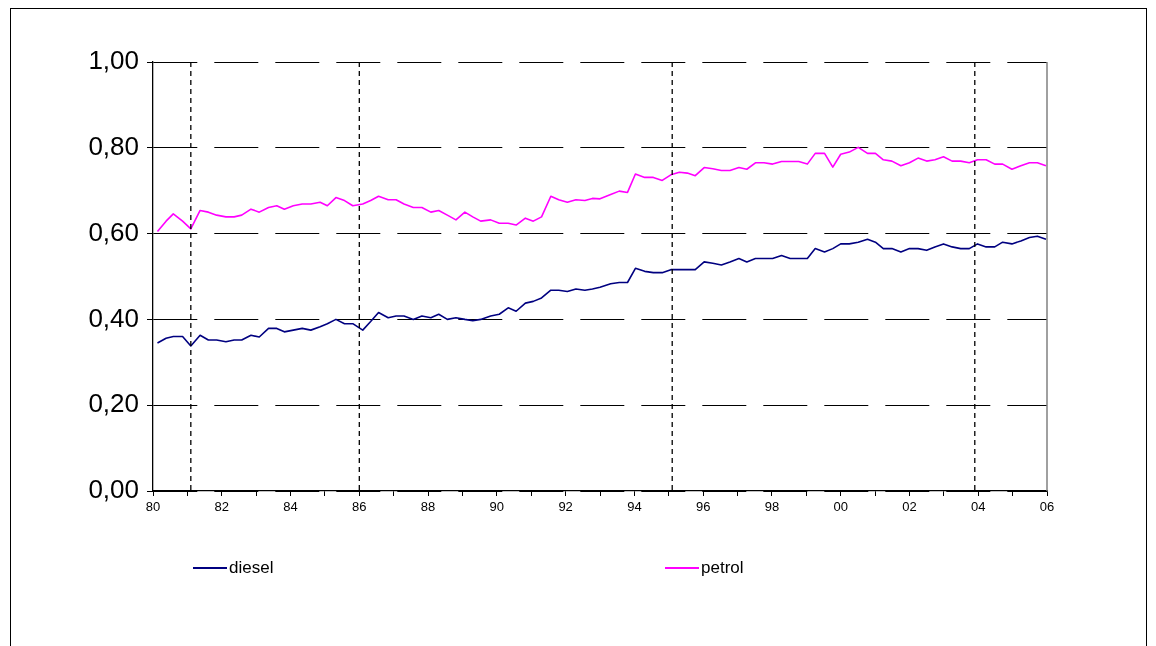  Describe the element at coordinates (290, 507) in the screenshot. I see `x-tick-label: 84` at that location.